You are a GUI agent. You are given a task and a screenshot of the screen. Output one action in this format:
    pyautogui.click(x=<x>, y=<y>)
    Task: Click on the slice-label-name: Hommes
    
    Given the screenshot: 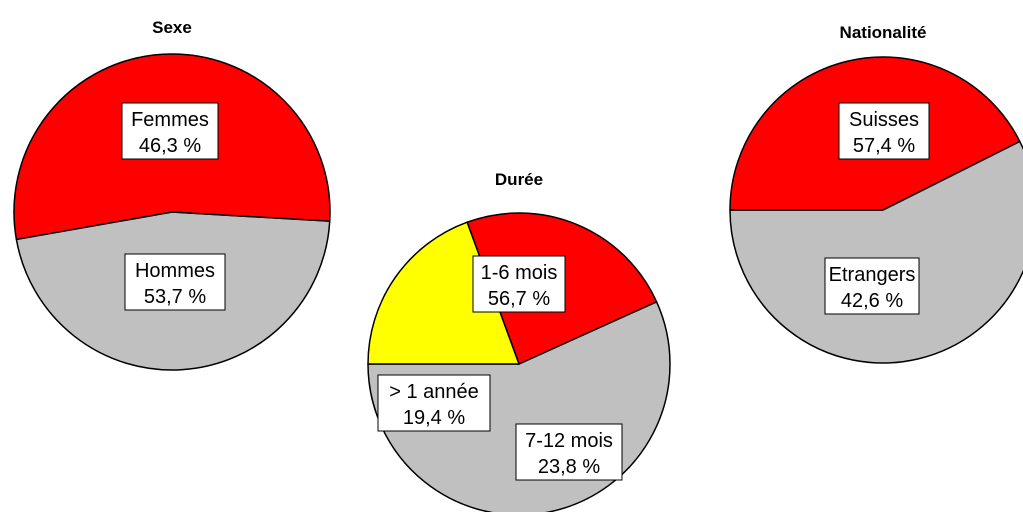 What is the action you would take?
    pyautogui.click(x=175, y=271)
    